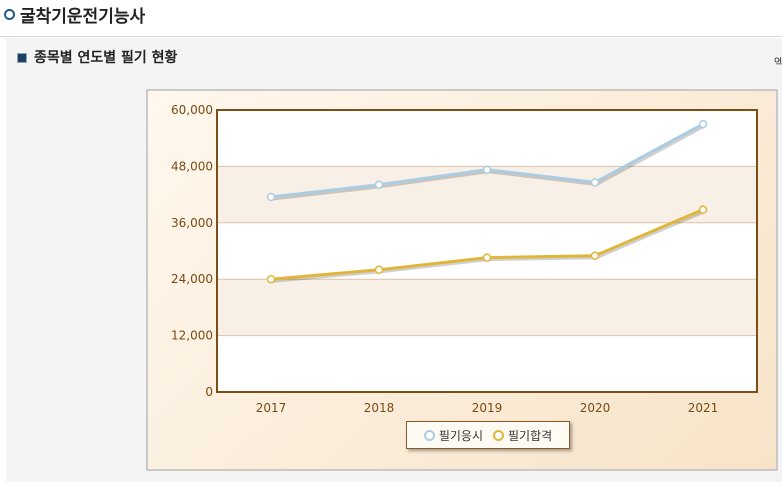 The height and width of the screenshot is (482, 782). I want to click on x-tick-label: 2018, so click(379, 408).